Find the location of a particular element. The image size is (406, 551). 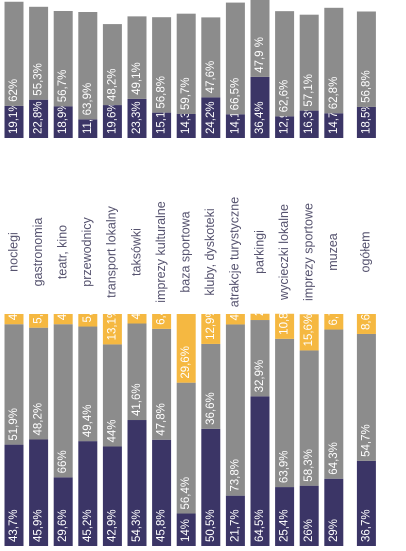

right-value-label-1-7: 59,7% is located at coordinates (186, 93).